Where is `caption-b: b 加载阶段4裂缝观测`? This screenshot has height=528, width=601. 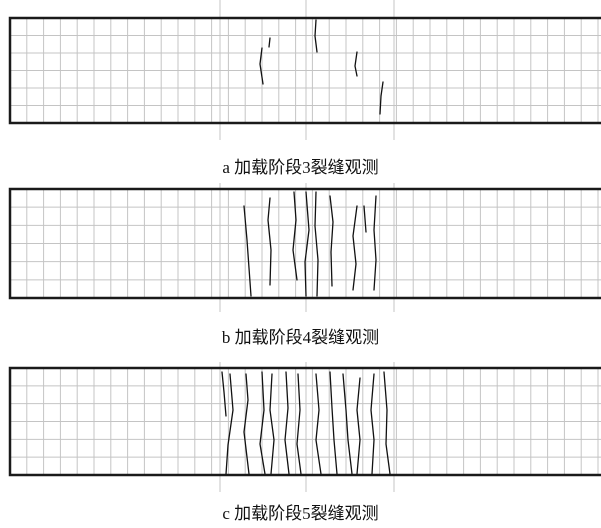
caption-b: b 加载阶段4裂缝观测 is located at coordinates (300, 337).